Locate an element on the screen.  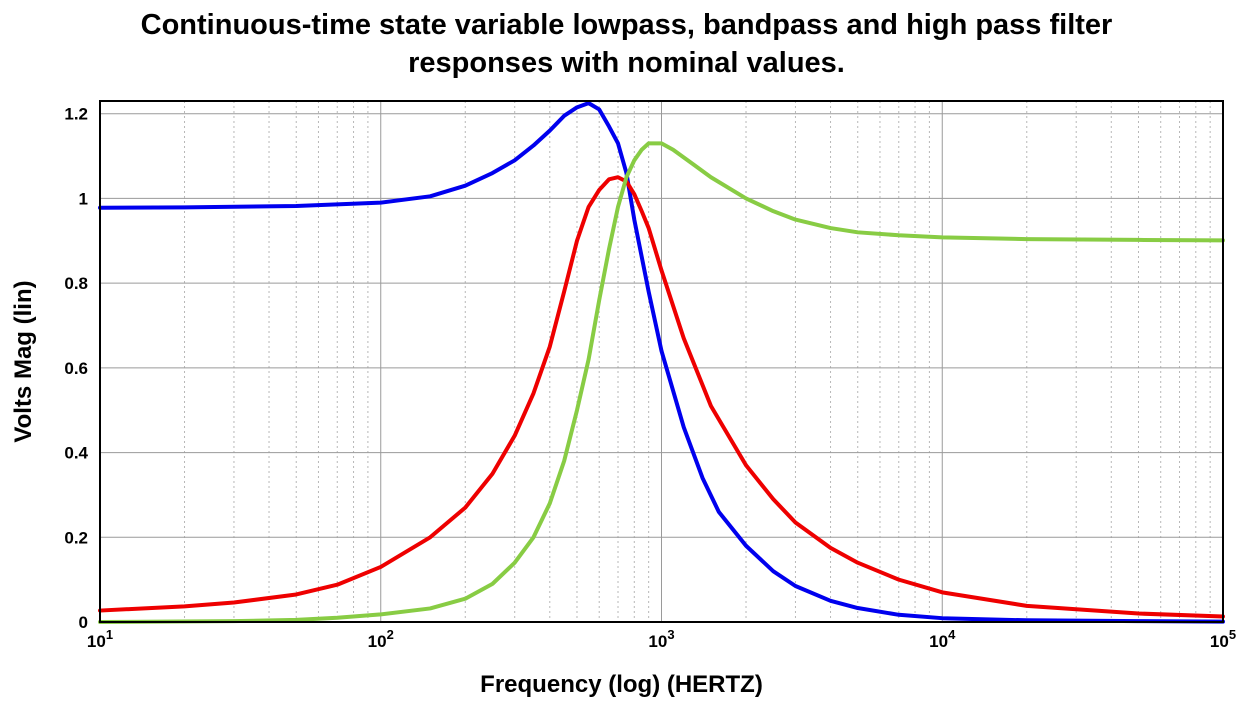
y-axis-label: Volts Mag (lin) is located at coordinates (23, 361).